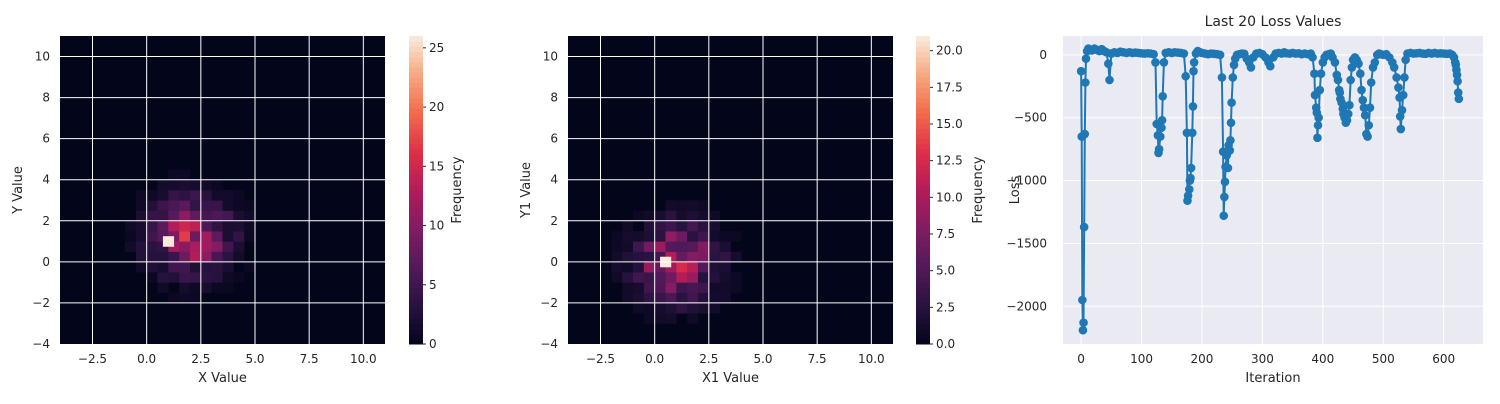 Image resolution: width=1500 pixels, height=404 pixels. What do you see at coordinates (1030, 118) in the screenshot?
I see `y-tick-label: −500` at bounding box center [1030, 118].